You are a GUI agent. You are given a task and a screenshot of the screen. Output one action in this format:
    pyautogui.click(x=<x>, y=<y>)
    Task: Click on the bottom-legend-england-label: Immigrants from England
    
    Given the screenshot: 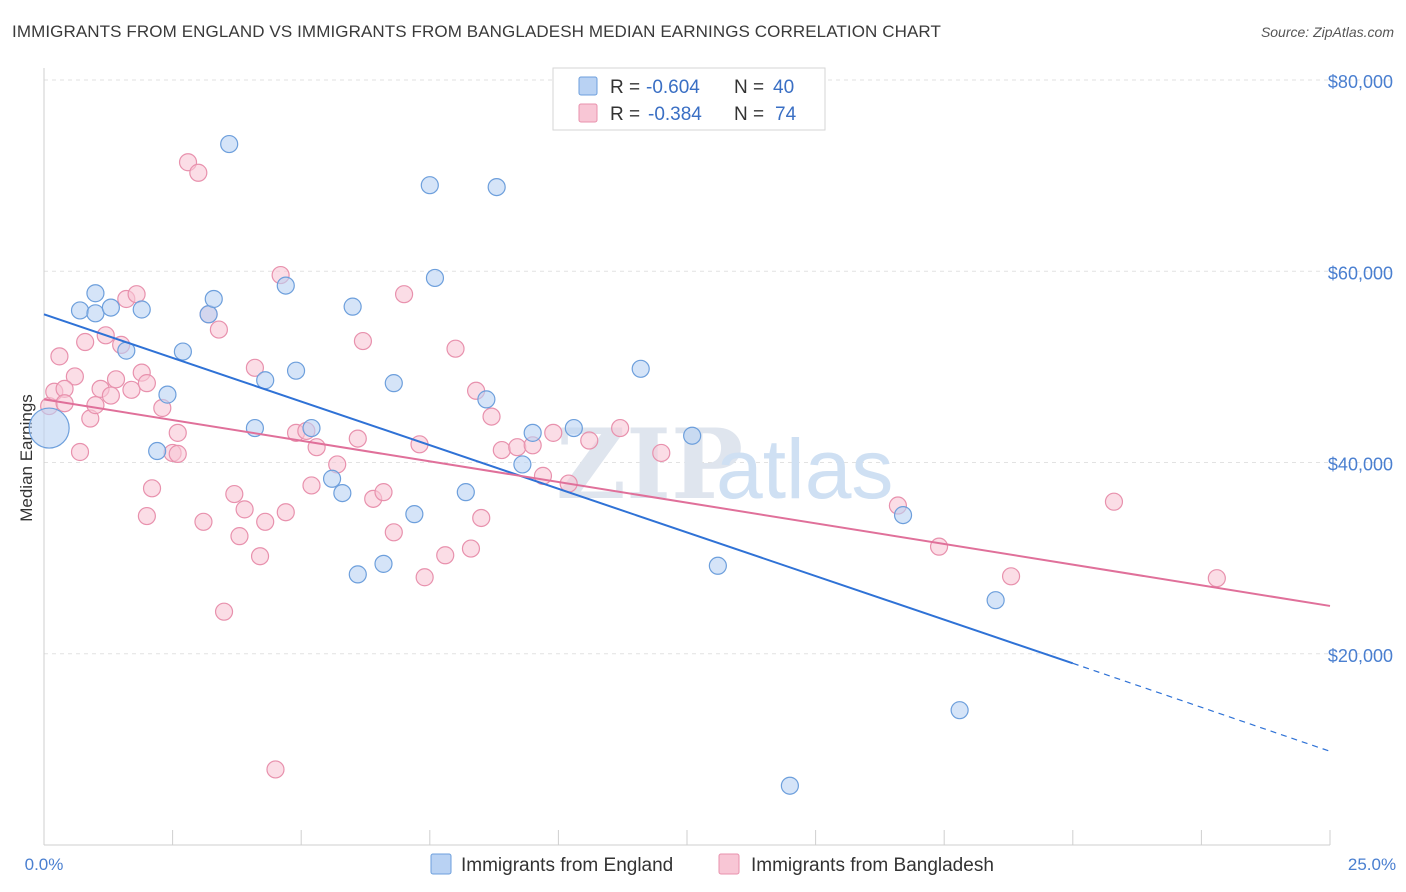 What is the action you would take?
    pyautogui.click(x=567, y=865)
    